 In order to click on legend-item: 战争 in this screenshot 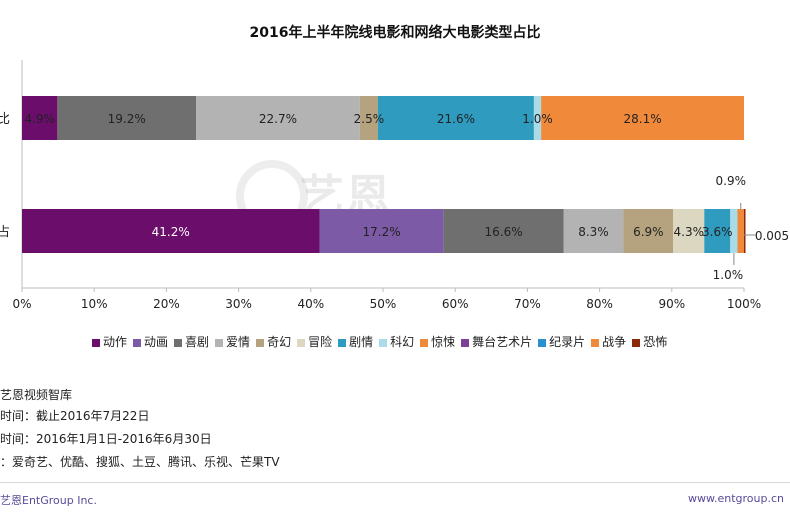, I will do `click(608, 341)`.